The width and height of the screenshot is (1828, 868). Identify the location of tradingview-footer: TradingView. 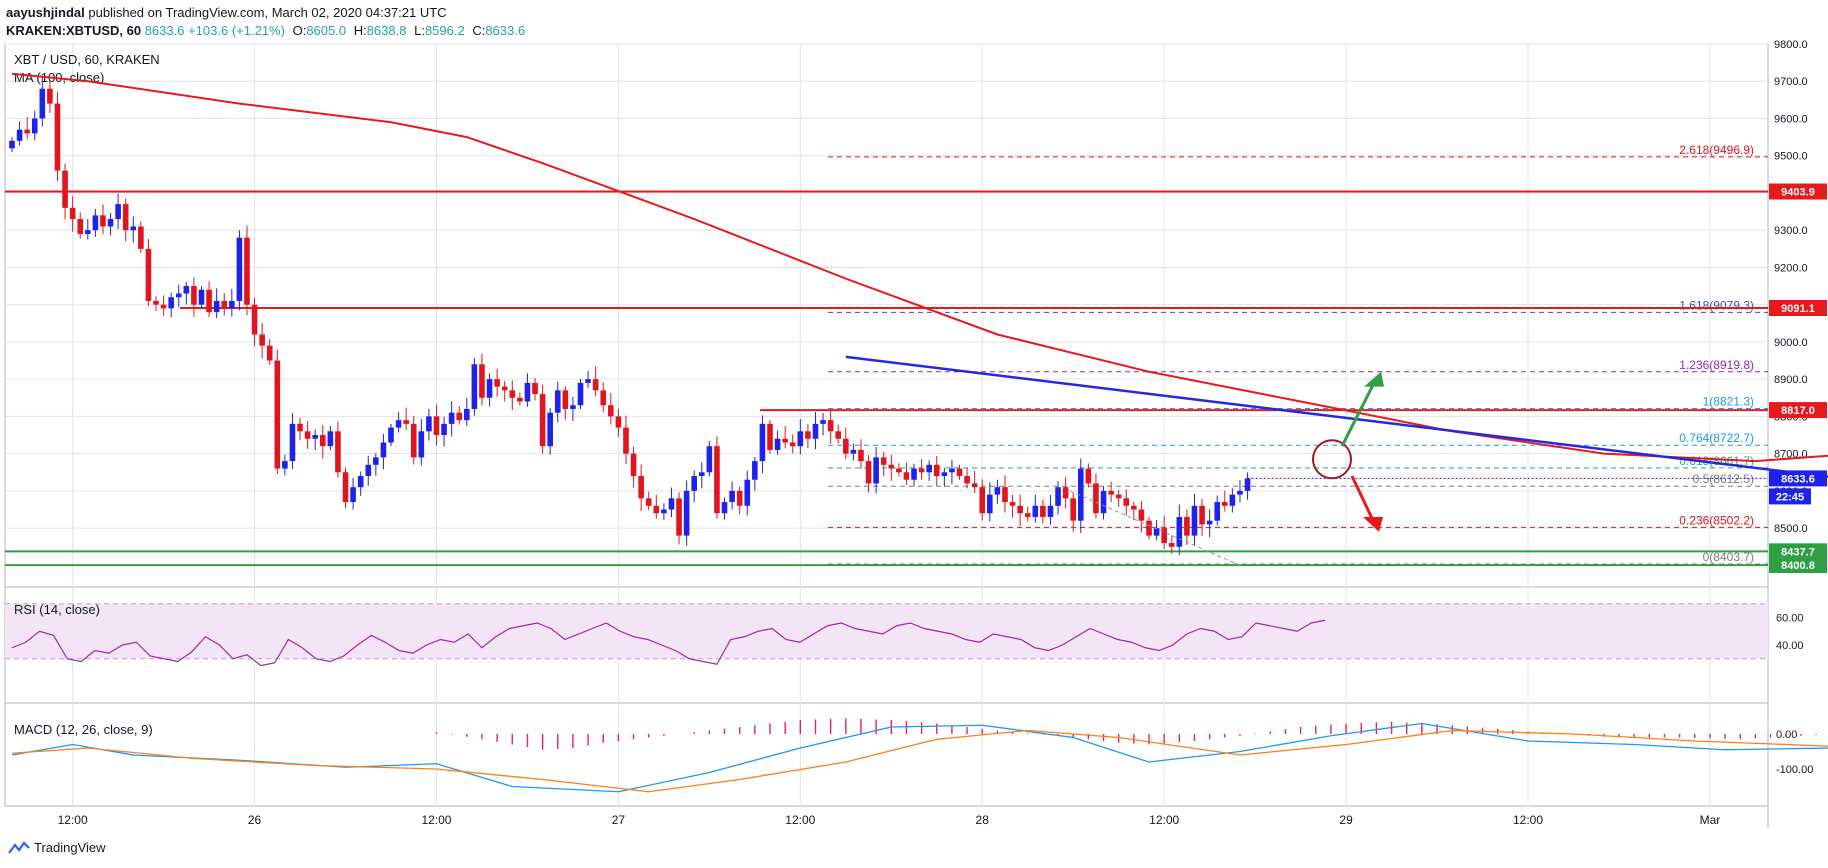
(57, 847).